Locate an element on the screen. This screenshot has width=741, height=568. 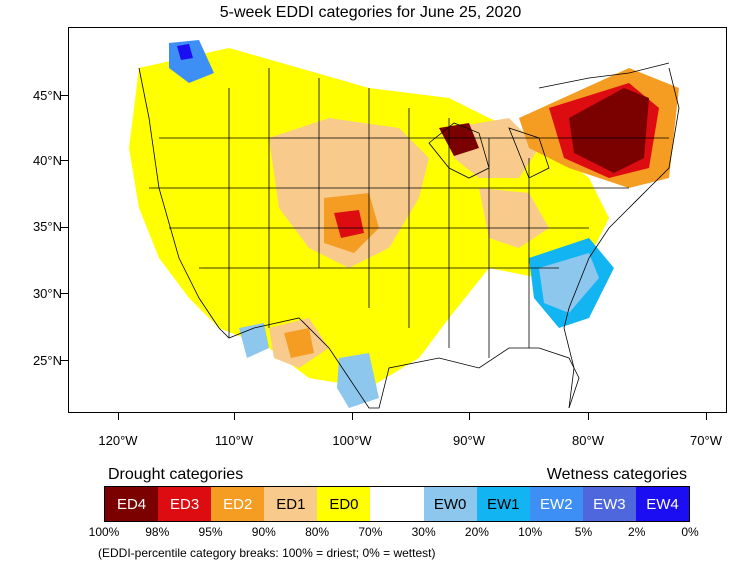
chart-title: 5-week EDDI categories for June 25, 2020 is located at coordinates (370, 12).